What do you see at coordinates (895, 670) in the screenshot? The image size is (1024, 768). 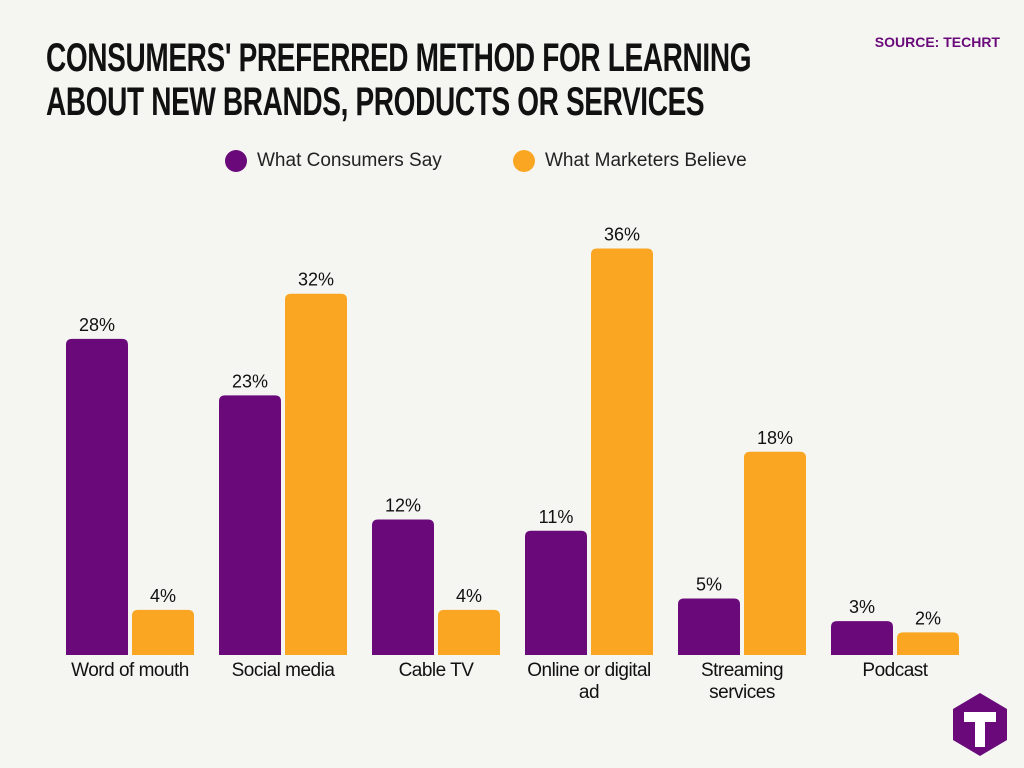 I see `x-tick-label: Podcast` at bounding box center [895, 670].